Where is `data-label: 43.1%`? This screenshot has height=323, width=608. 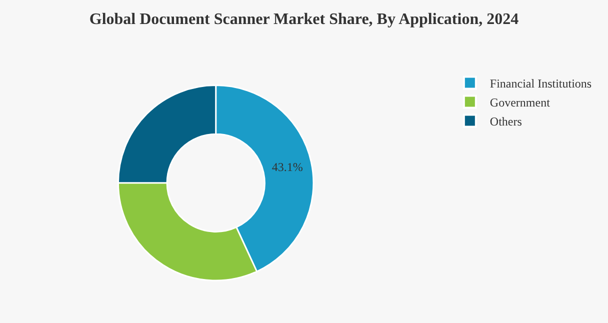
data-label: 43.1% is located at coordinates (287, 167).